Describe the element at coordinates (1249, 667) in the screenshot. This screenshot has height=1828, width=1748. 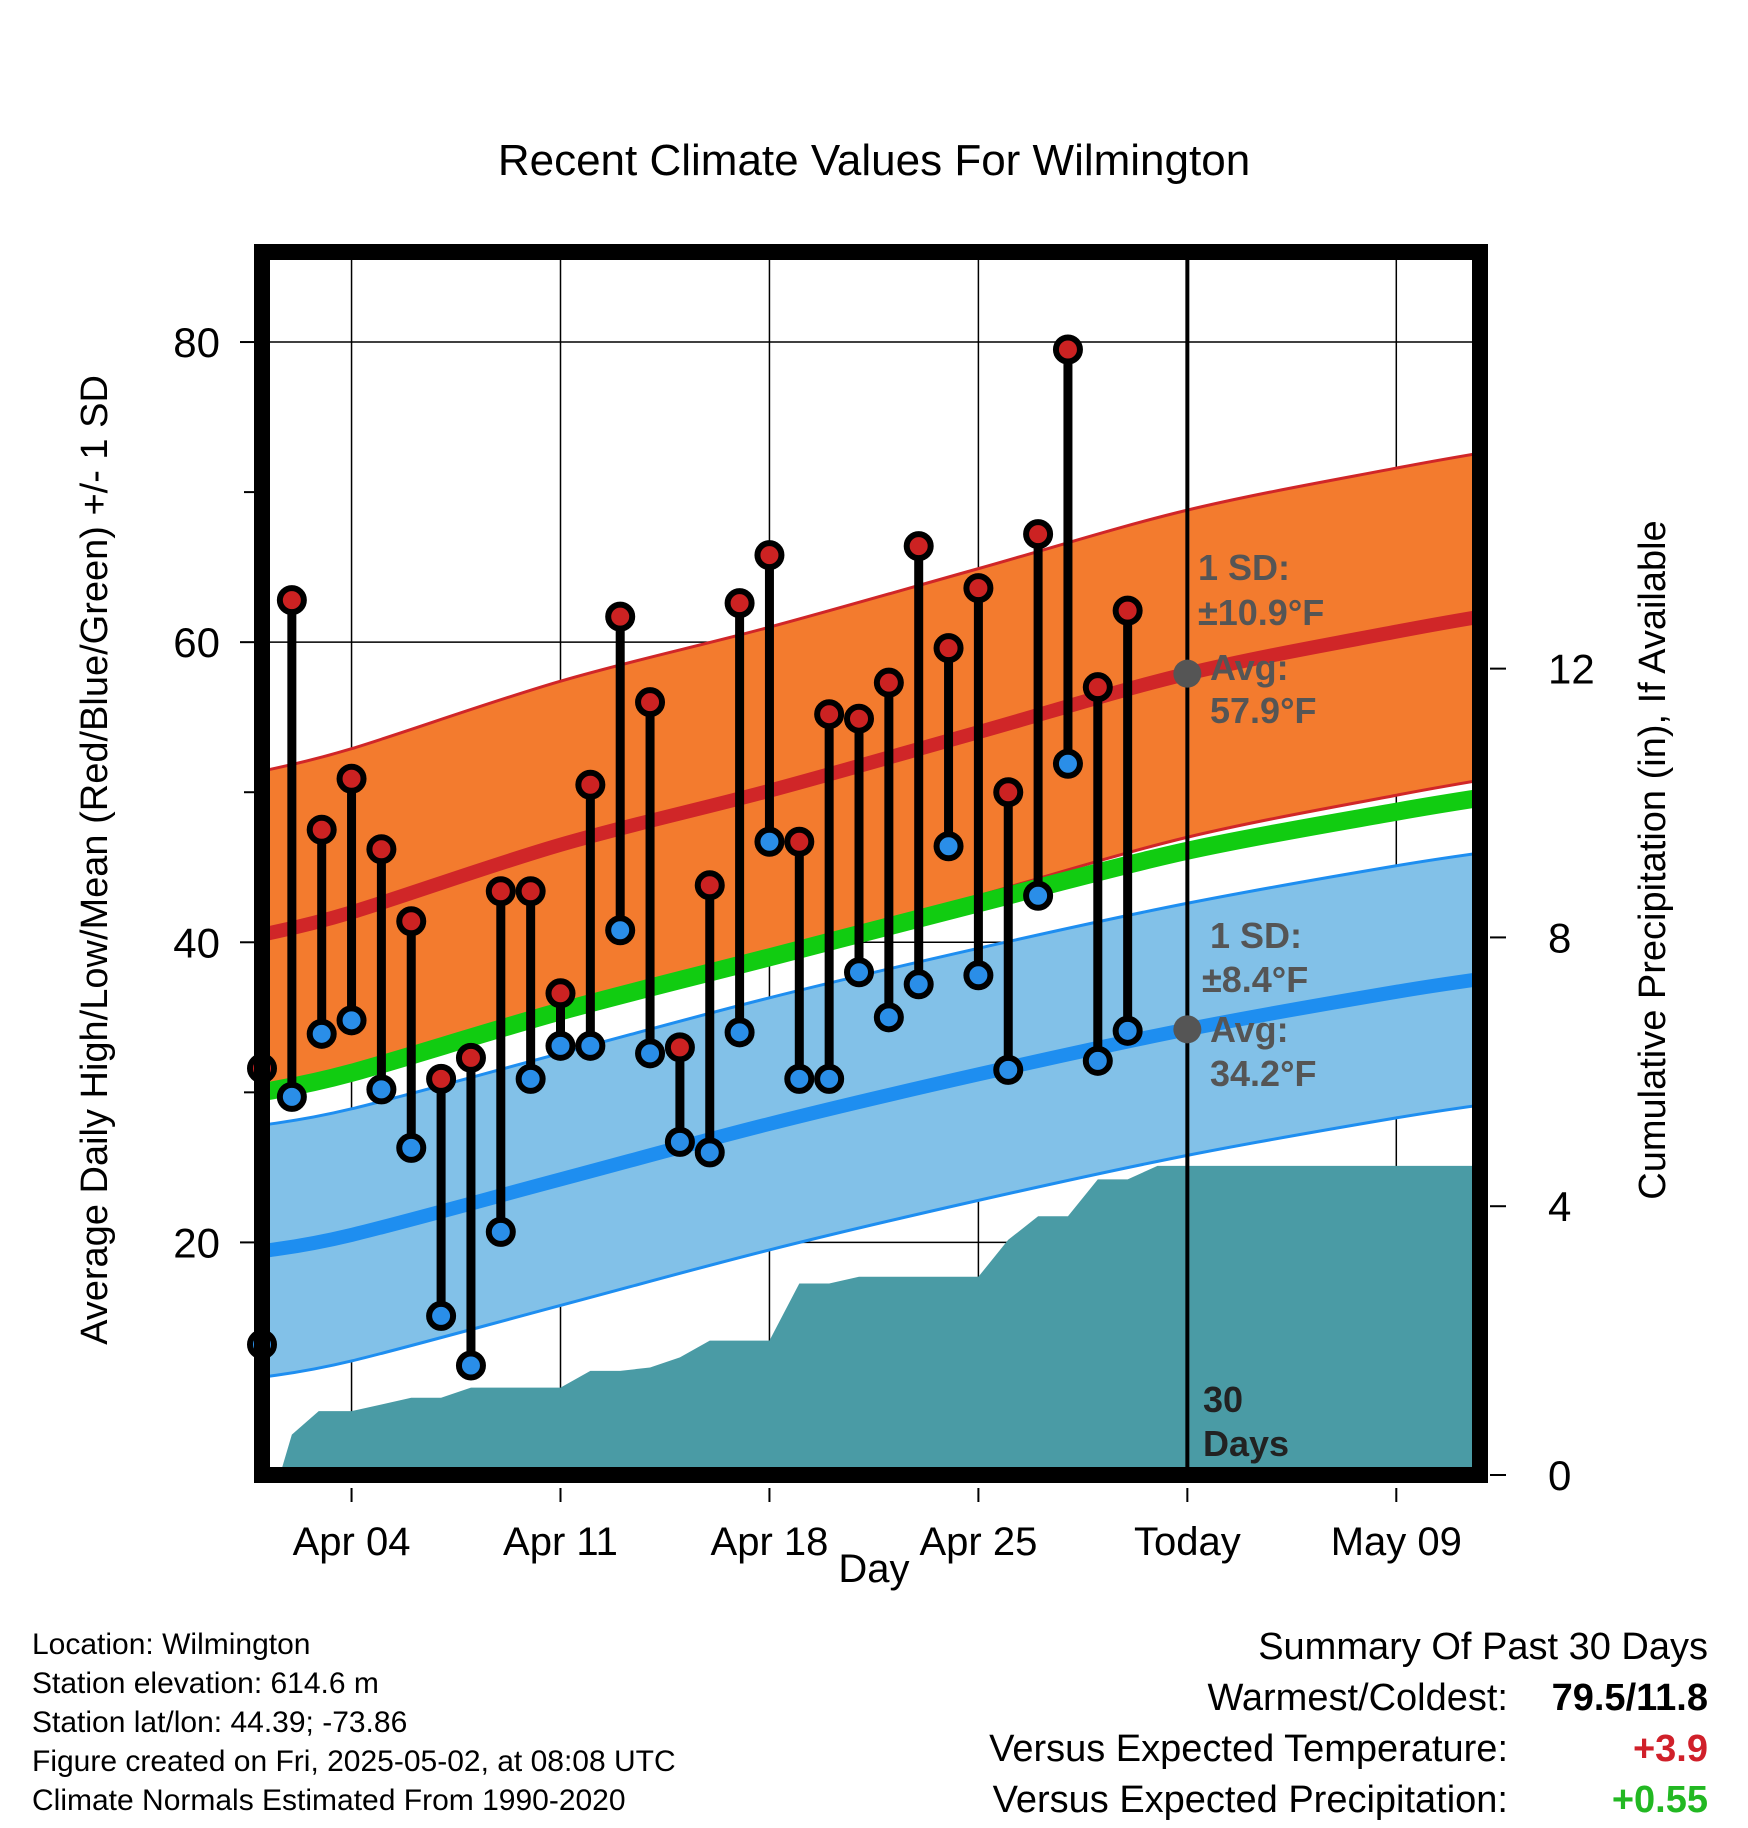
I see `high-avg-label: Avg:` at that location.